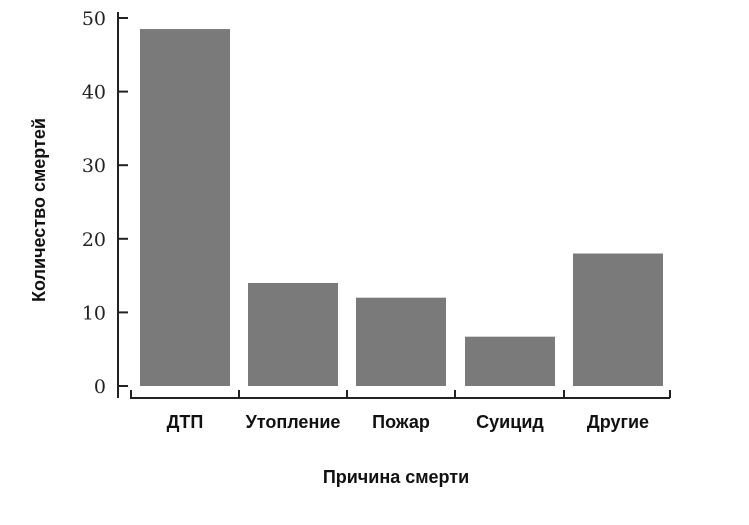  I want to click on y-tick-label: 30, so click(94, 166).